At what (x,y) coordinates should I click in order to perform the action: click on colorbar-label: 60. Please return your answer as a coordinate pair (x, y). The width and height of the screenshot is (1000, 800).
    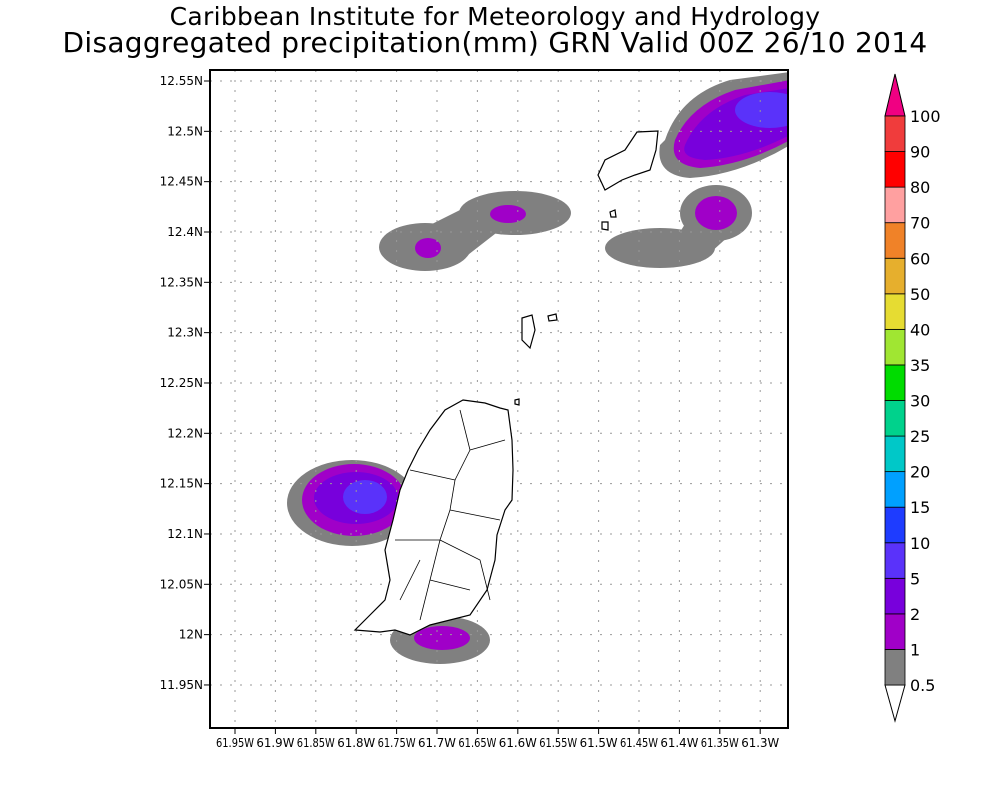
    Looking at the image, I should click on (920, 258).